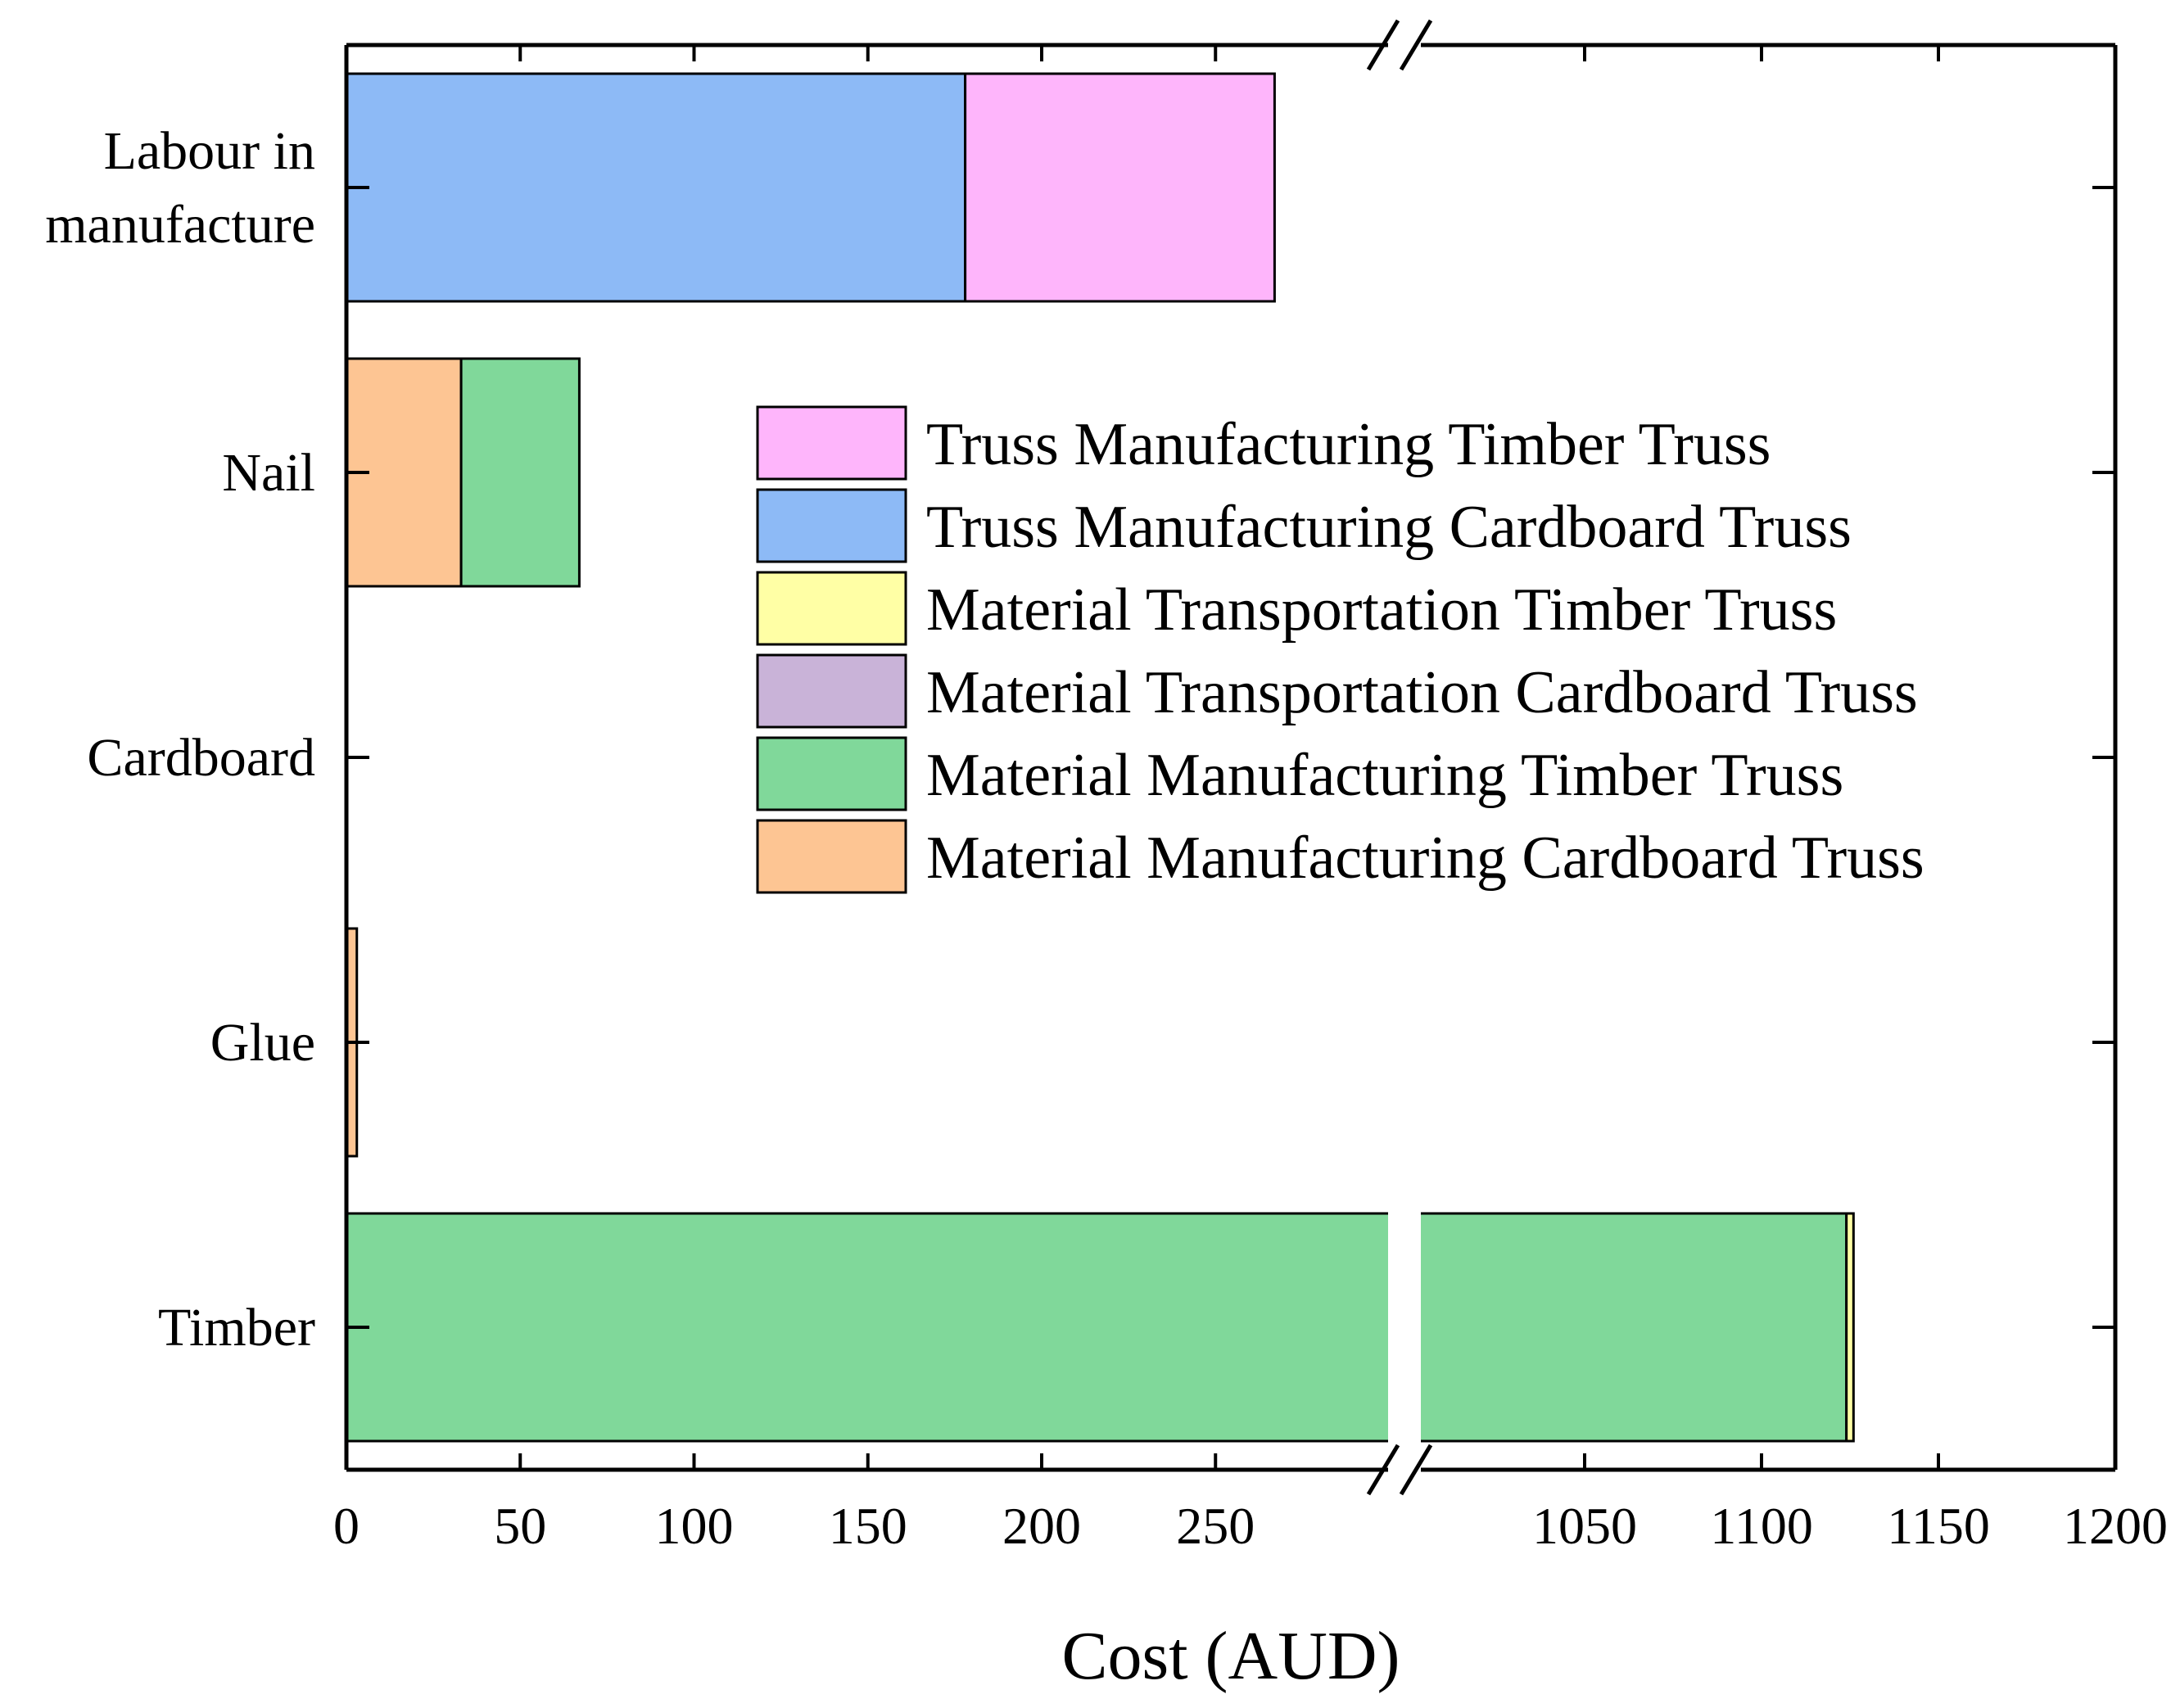 This screenshot has height=1708, width=2180. I want to click on y-category-label: Cardboard, so click(201, 758).